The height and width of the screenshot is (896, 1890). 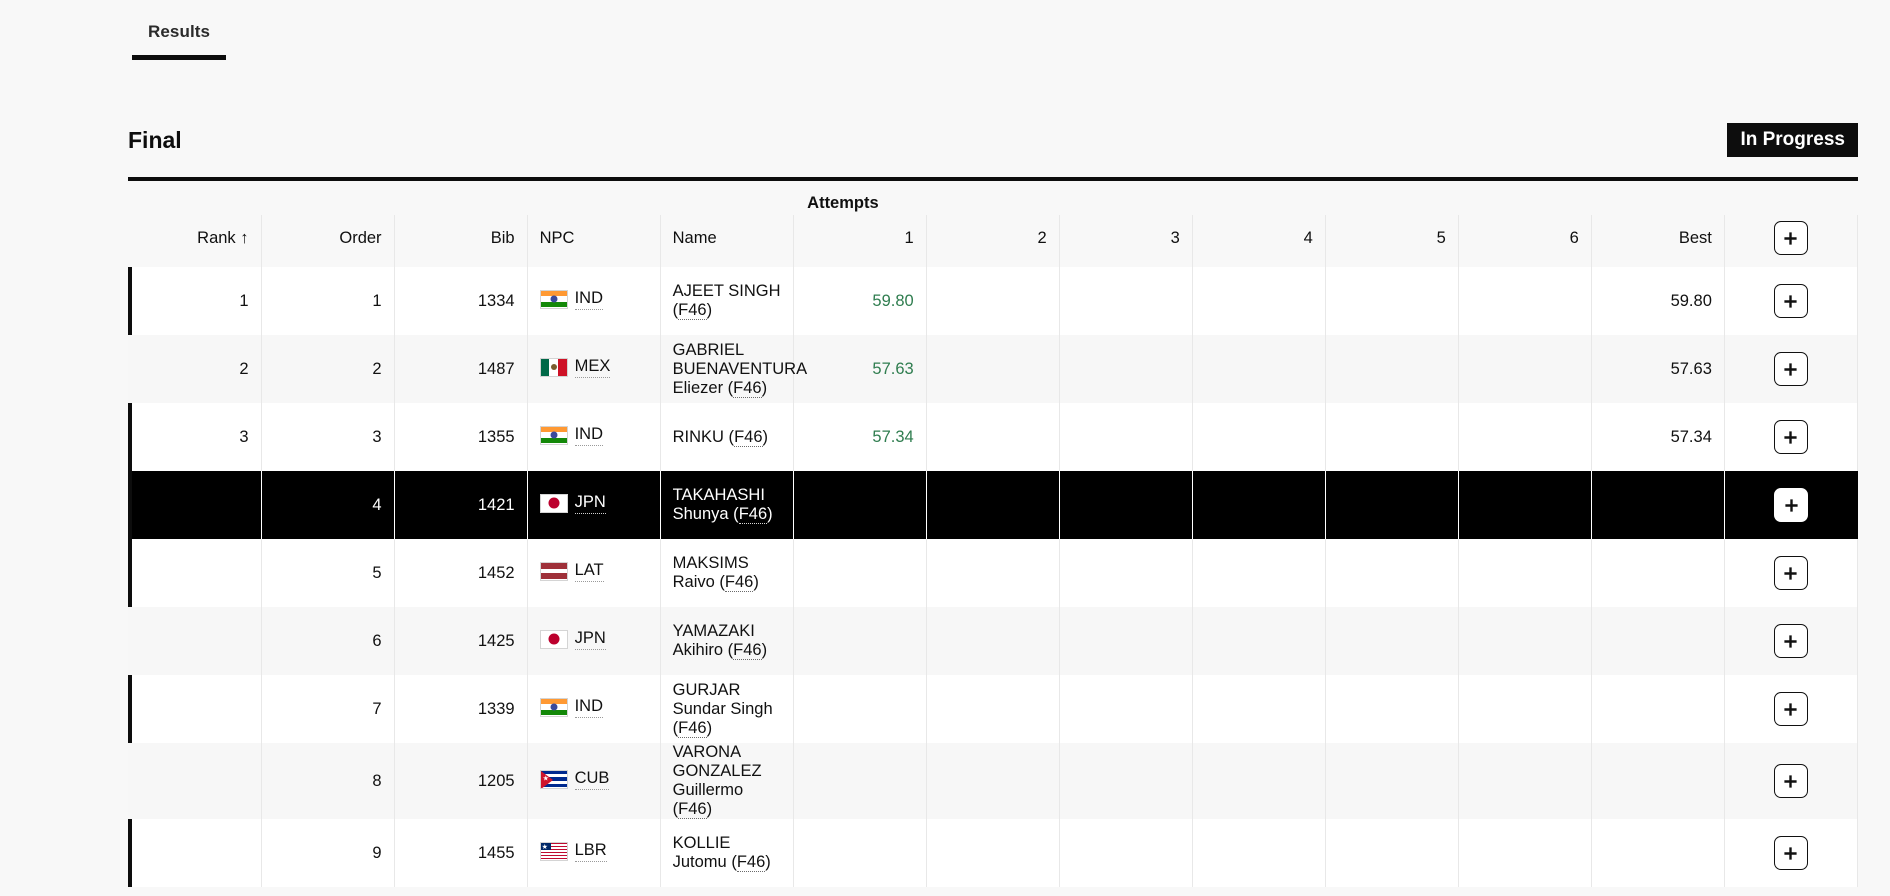 I want to click on sort-ascending-icon: ↑, so click(x=244, y=237).